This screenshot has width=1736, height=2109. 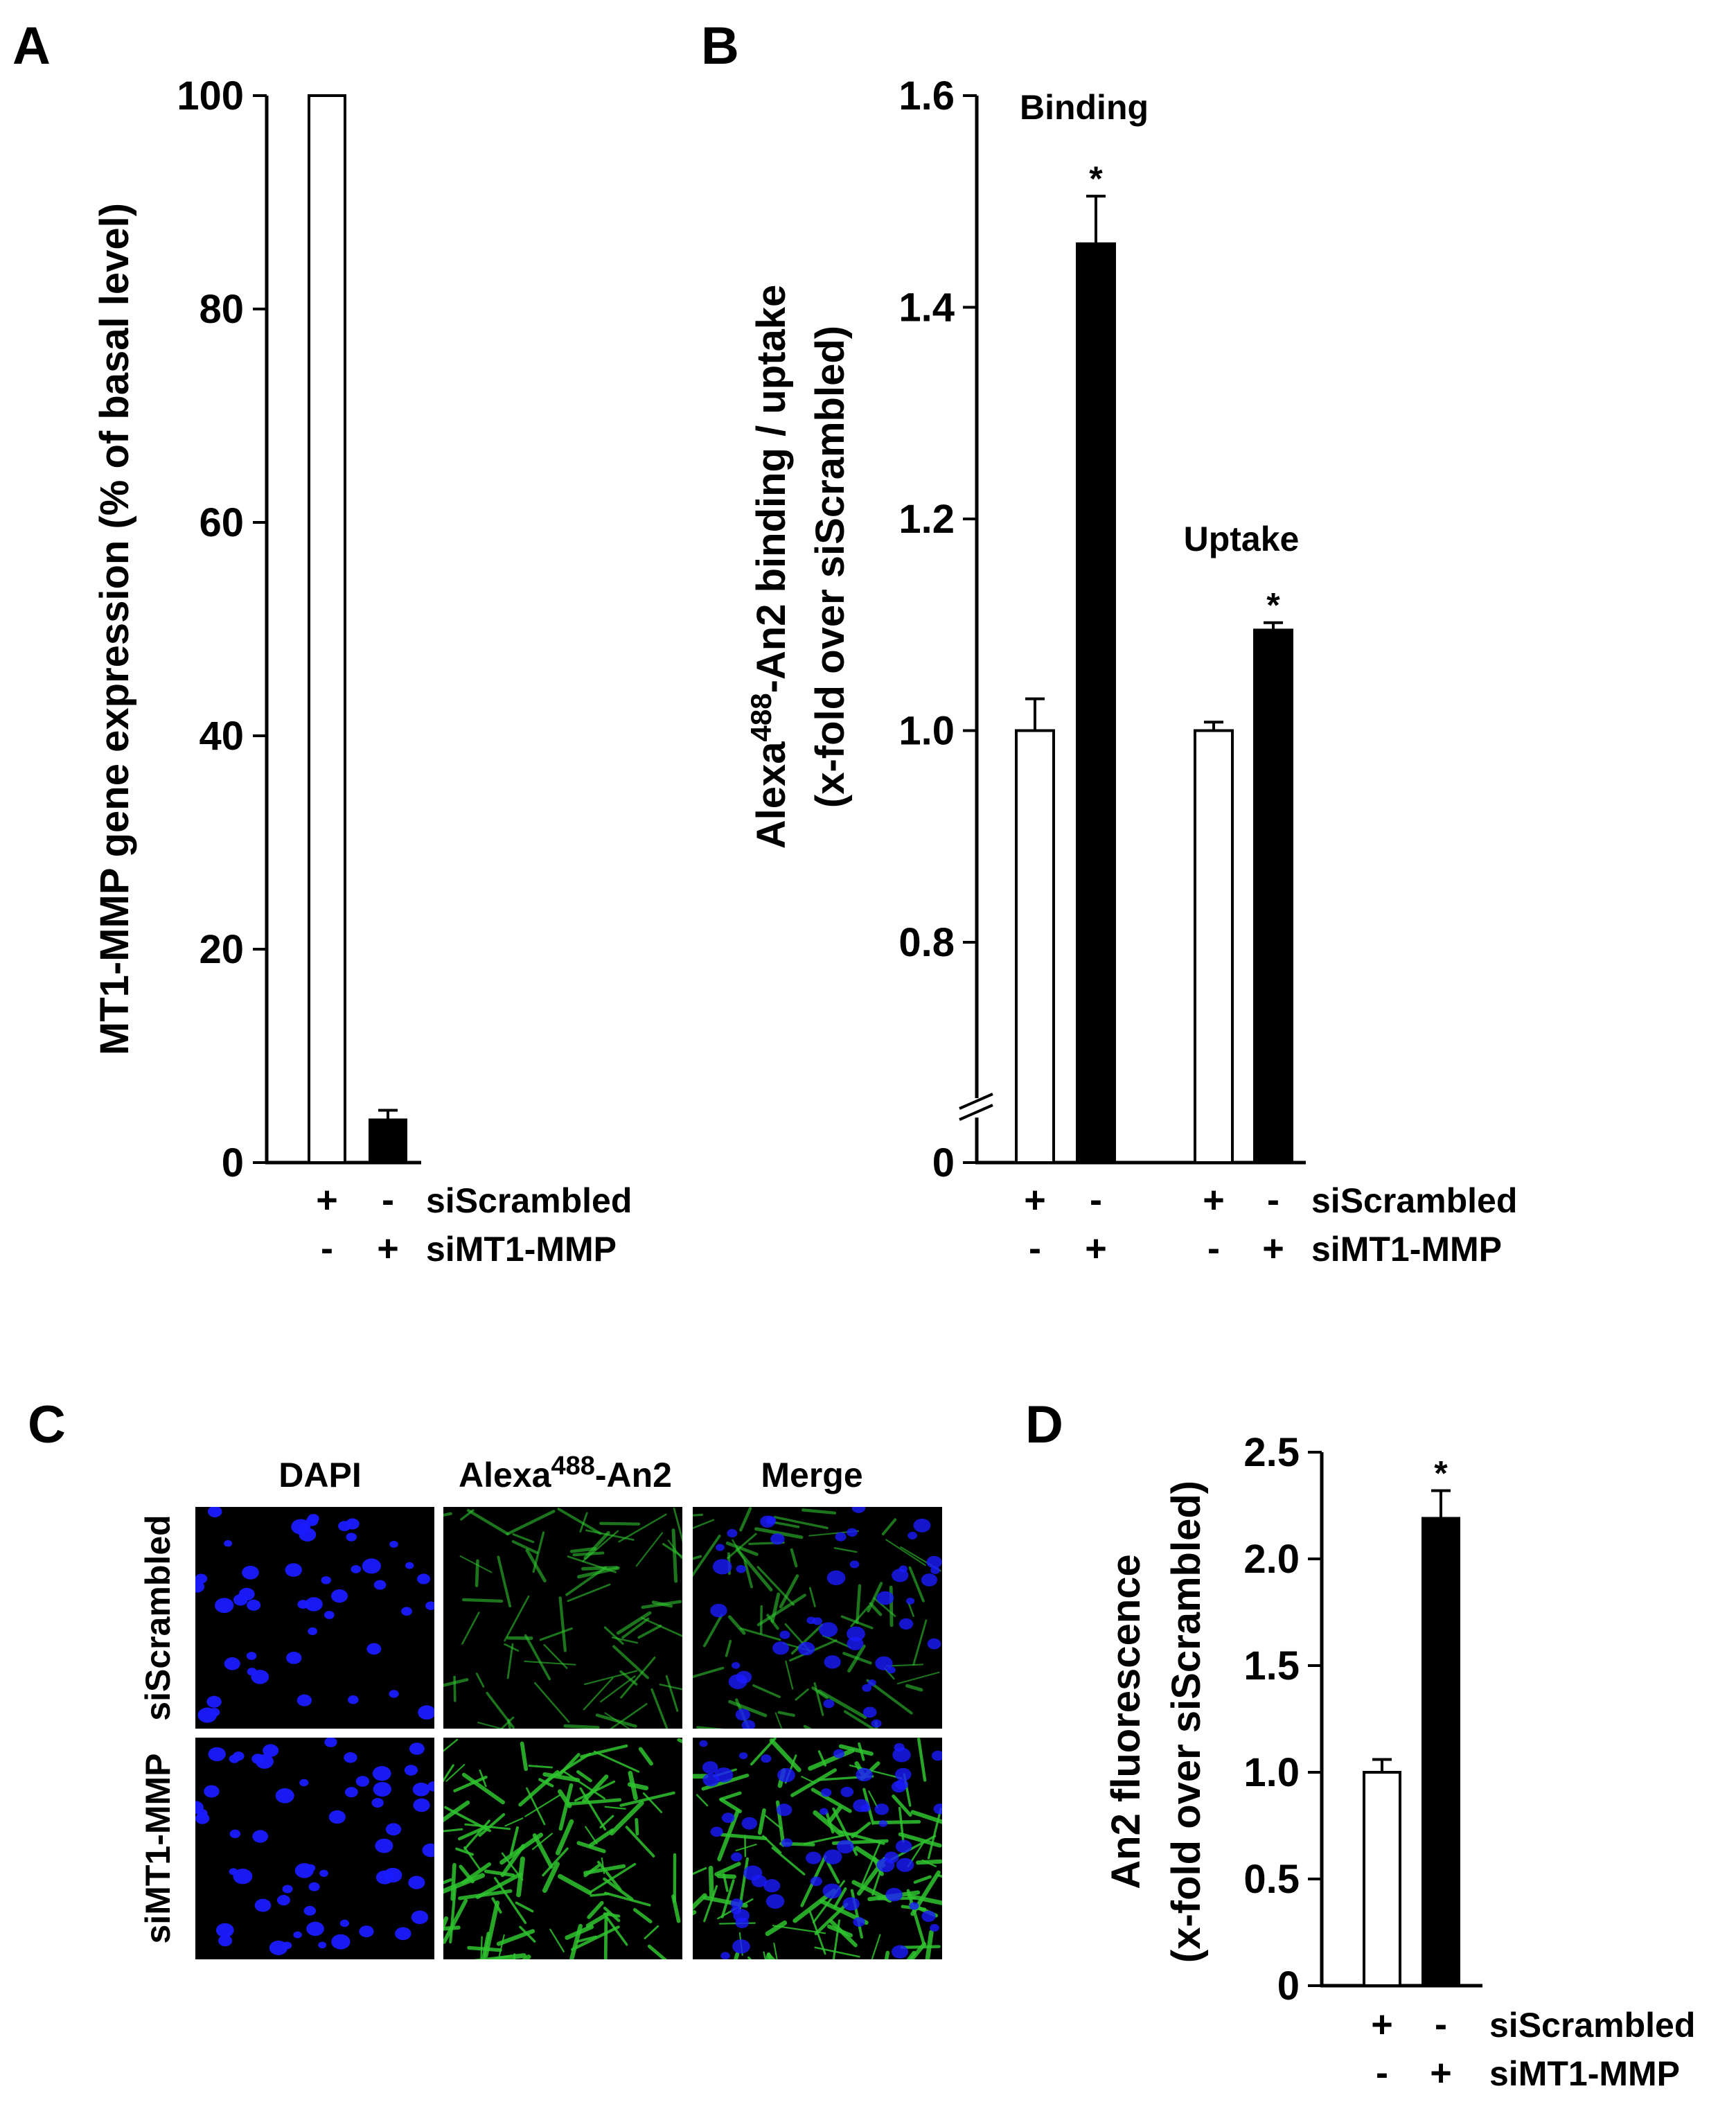 What do you see at coordinates (926, 520) in the screenshot?
I see `panel-b-y-tick-label: 1.2` at bounding box center [926, 520].